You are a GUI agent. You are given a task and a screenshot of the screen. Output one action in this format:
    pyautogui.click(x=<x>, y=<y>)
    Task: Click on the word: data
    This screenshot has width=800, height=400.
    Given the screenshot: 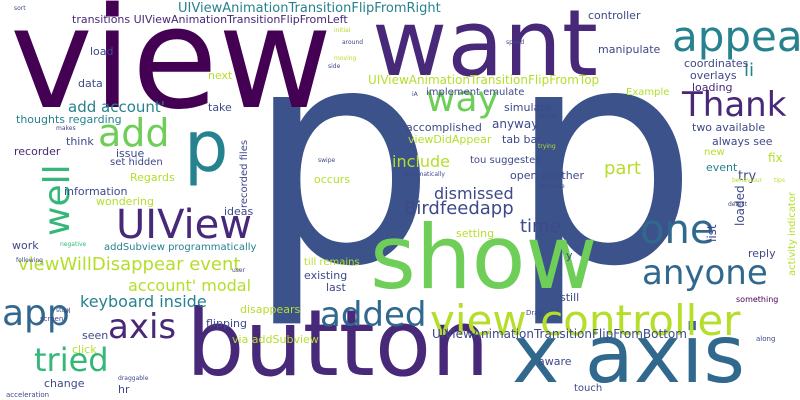 What is the action you would take?
    pyautogui.click(x=90, y=83)
    